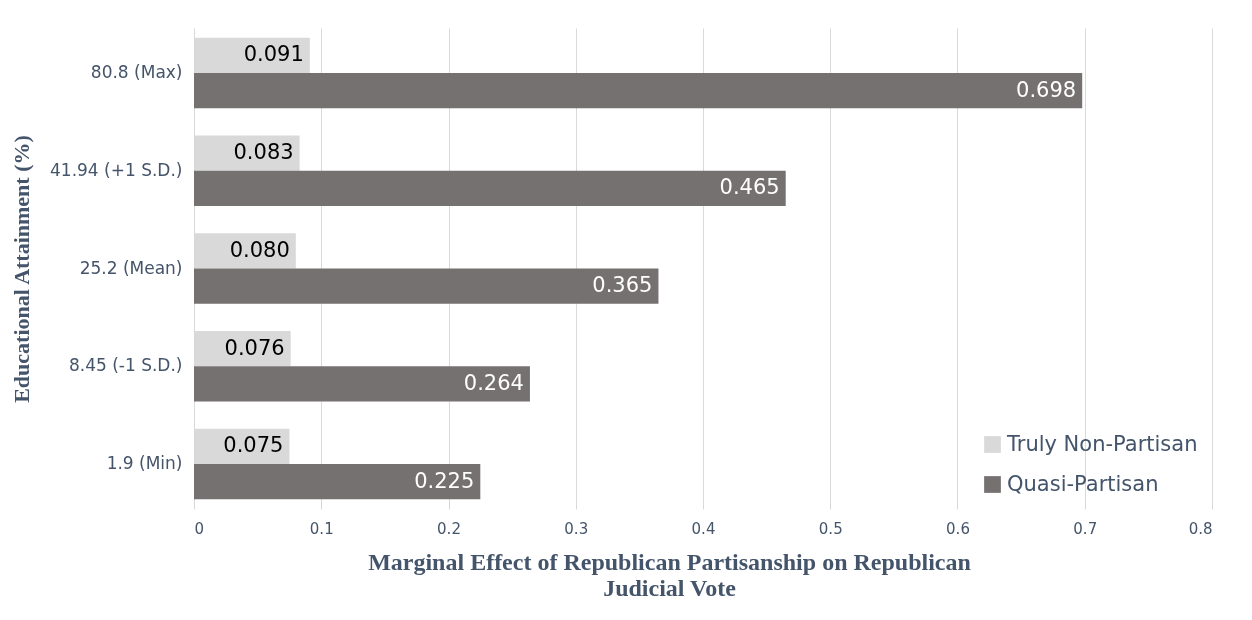 This screenshot has height=620, width=1252. I want to click on data-label: 0.076, so click(254, 347).